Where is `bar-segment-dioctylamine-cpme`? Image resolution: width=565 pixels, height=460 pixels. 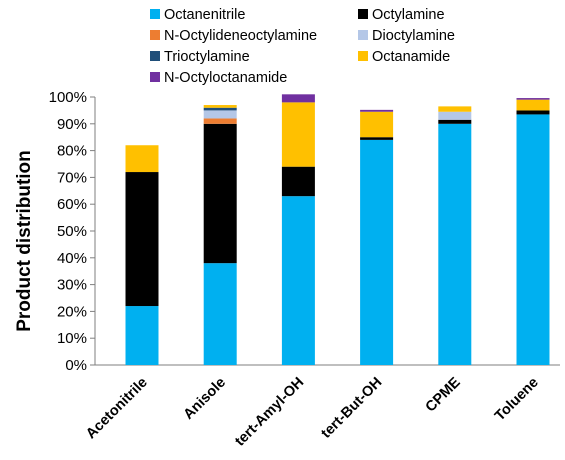
bar-segment-dioctylamine-cpme is located at coordinates (455, 115).